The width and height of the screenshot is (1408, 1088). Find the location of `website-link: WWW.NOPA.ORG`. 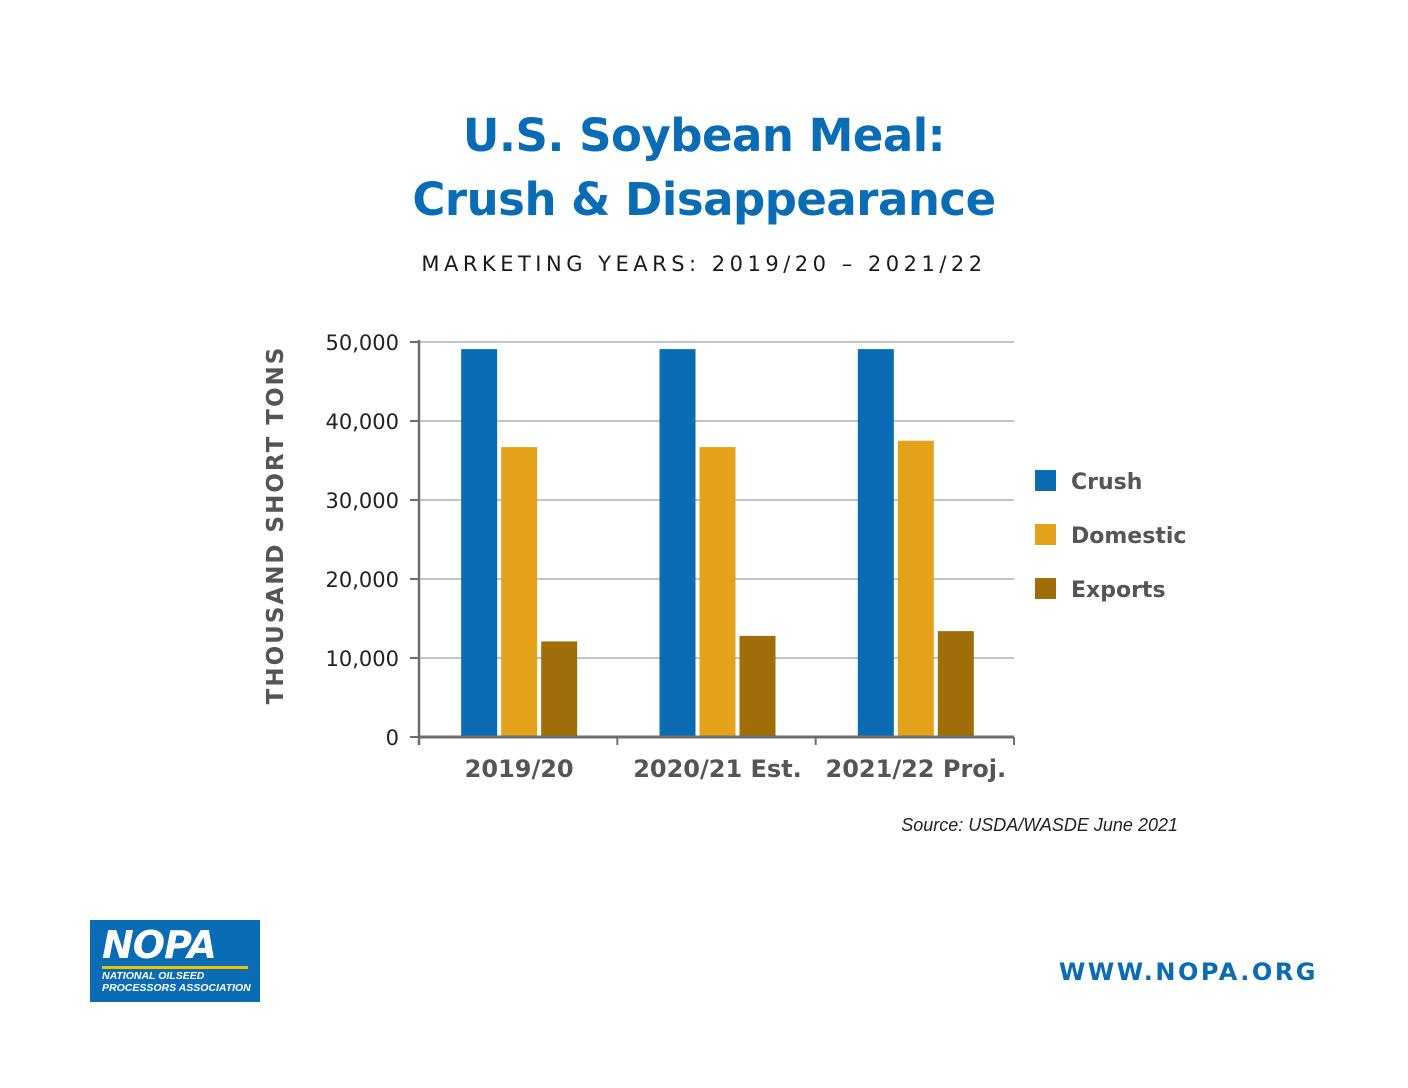

website-link: WWW.NOPA.ORG is located at coordinates (1188, 972).